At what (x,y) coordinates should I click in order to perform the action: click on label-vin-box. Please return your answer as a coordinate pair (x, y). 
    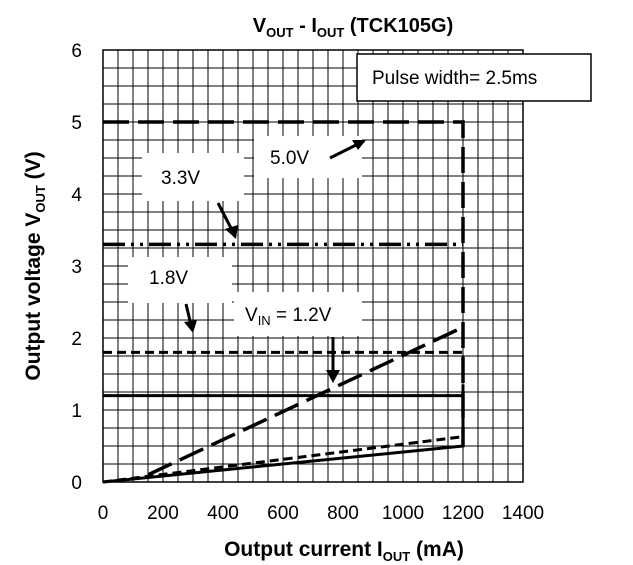
    Looking at the image, I should click on (298, 314).